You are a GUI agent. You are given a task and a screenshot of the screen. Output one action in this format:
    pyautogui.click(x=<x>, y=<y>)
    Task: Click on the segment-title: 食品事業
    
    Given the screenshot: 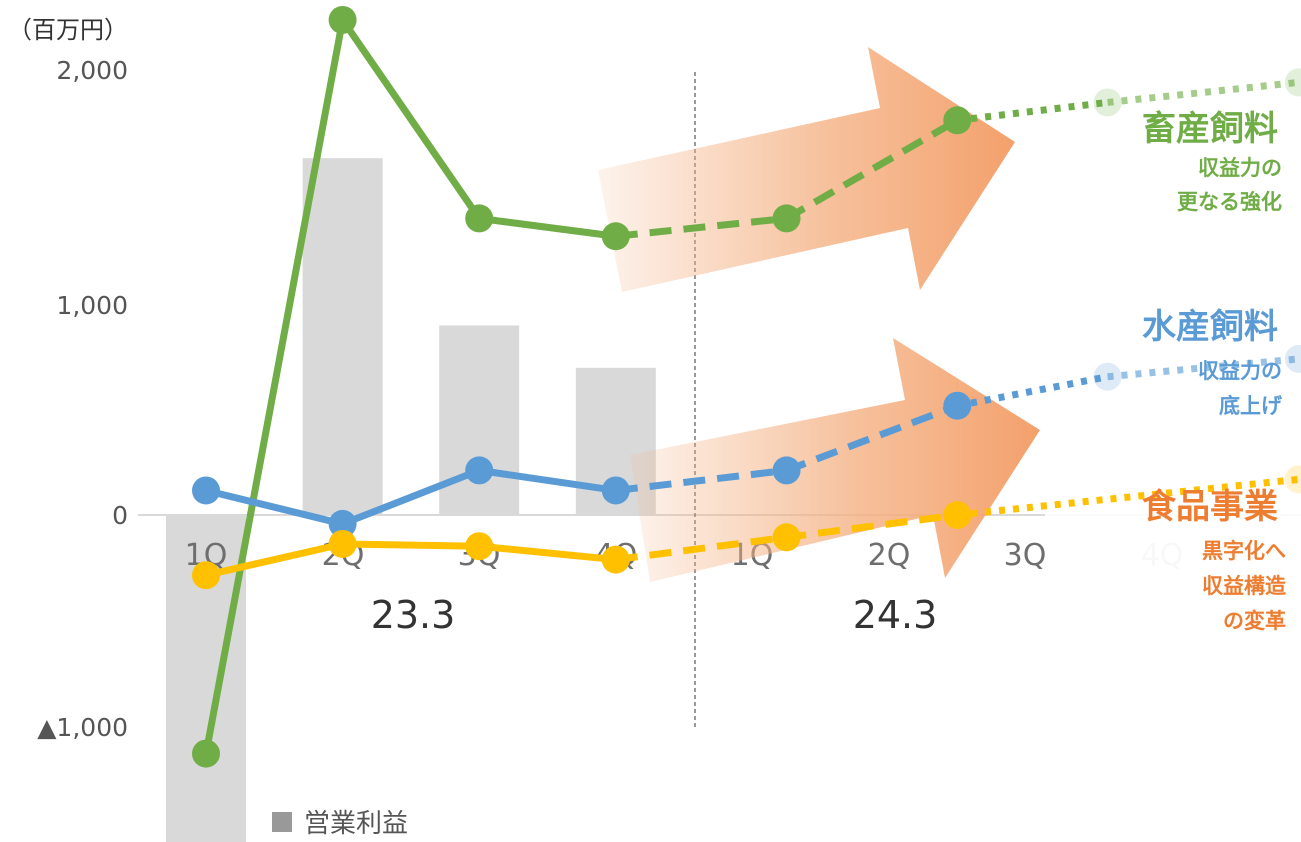 What is the action you would take?
    pyautogui.click(x=1210, y=507)
    